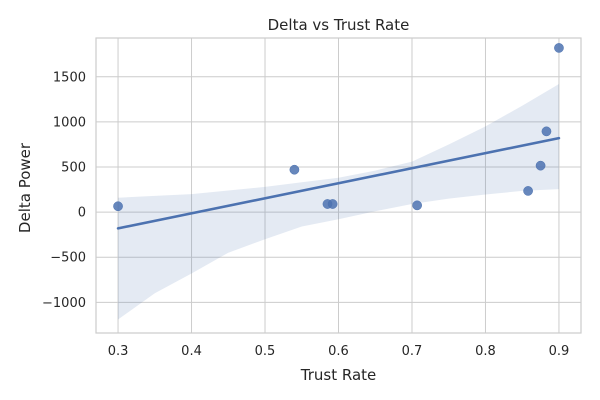  What do you see at coordinates (118, 351) in the screenshot?
I see `x-tick-label: 0.3` at bounding box center [118, 351].